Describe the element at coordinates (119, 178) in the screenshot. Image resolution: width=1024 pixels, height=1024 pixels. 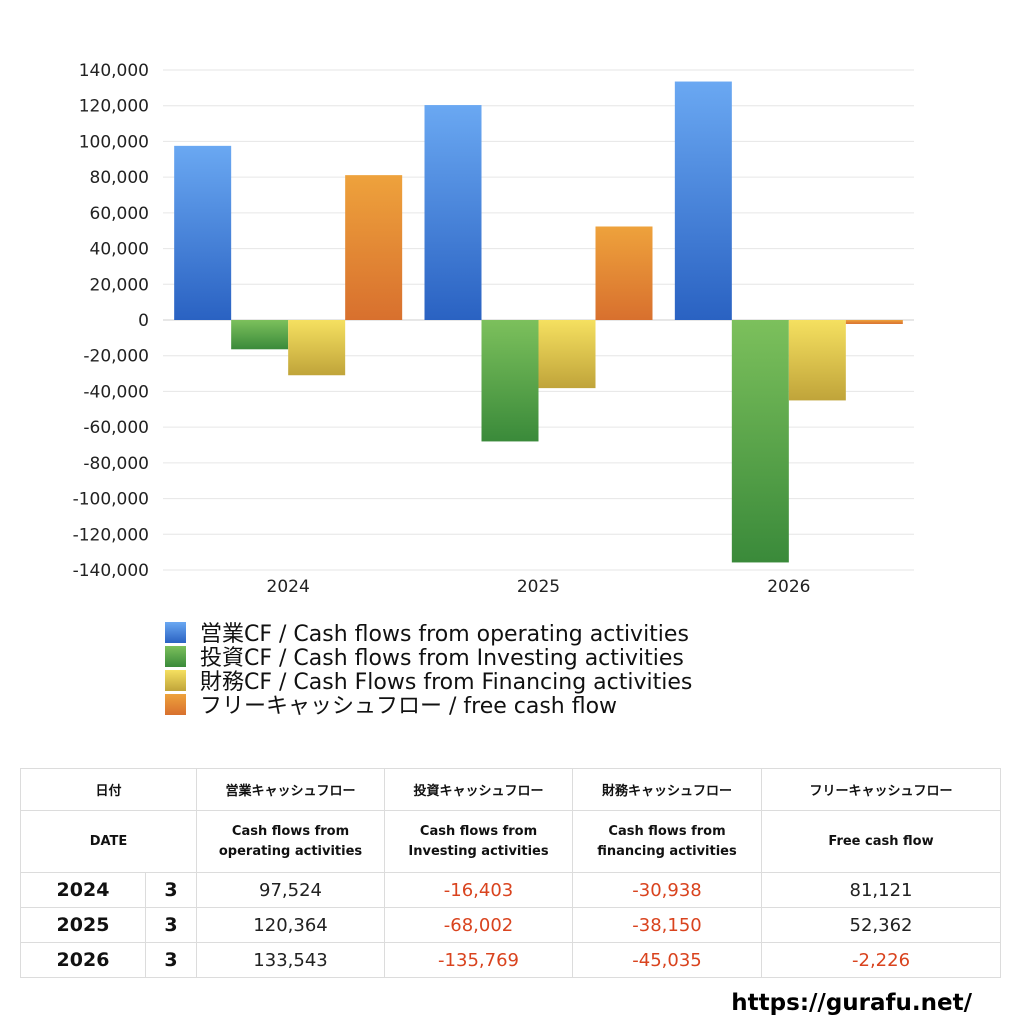
I see `y-tick-label: 80,000` at that location.